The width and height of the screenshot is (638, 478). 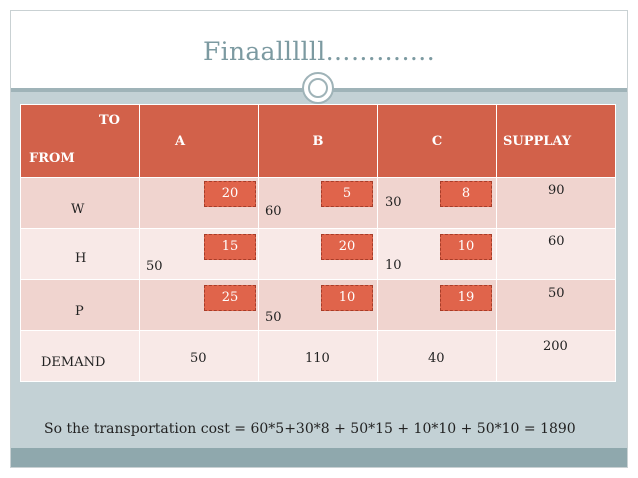 What do you see at coordinates (466, 298) in the screenshot?
I see `cost-box: 19` at bounding box center [466, 298].